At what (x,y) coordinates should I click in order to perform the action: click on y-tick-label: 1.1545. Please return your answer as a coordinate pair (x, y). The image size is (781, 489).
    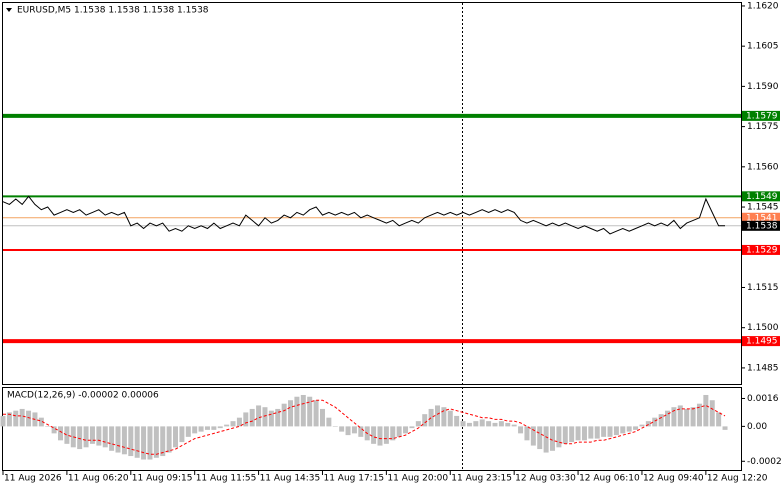
    Looking at the image, I should click on (763, 208).